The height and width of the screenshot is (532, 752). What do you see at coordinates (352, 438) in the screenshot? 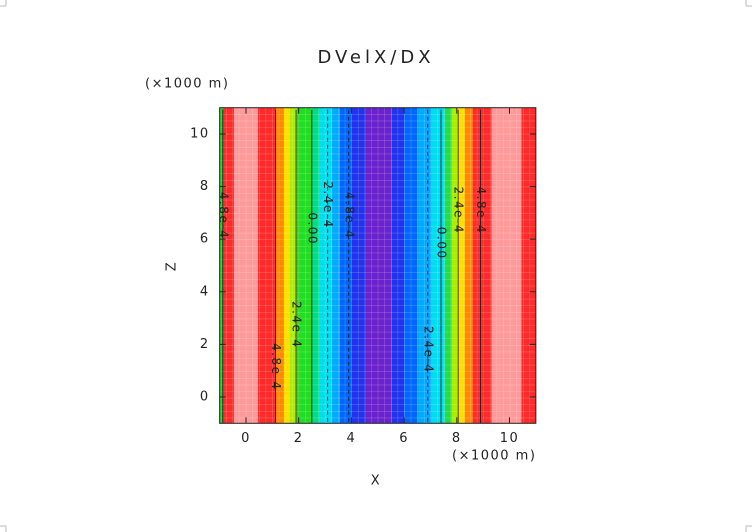
I see `x-tick-label: 4` at bounding box center [352, 438].